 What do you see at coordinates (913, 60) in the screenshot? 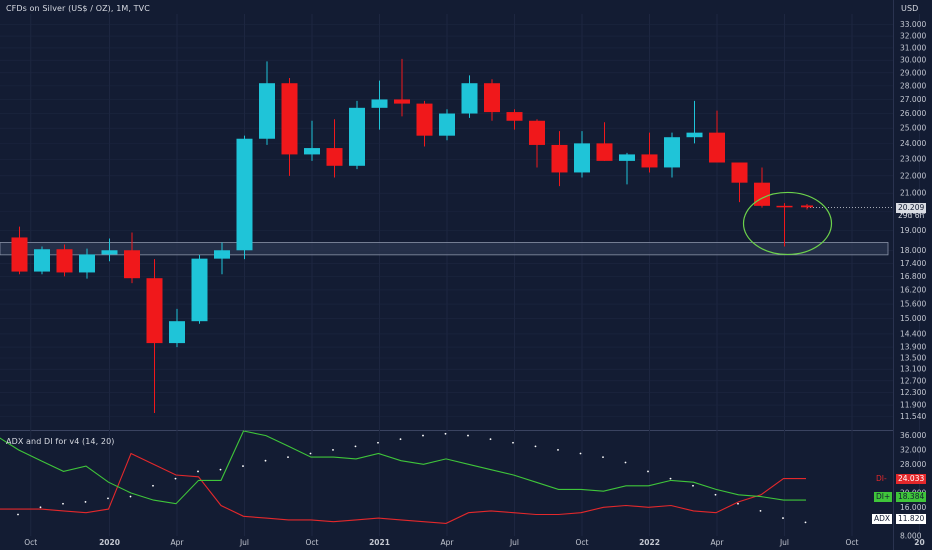
I see `y-tick-label: 30.000` at bounding box center [913, 60].